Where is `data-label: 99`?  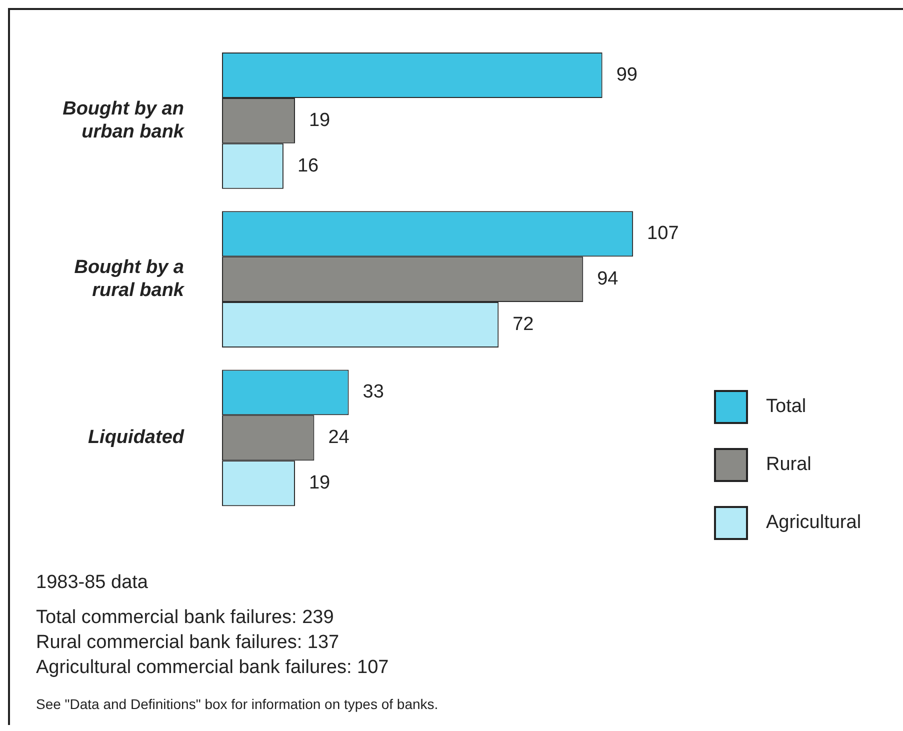 data-label: 99 is located at coordinates (627, 75).